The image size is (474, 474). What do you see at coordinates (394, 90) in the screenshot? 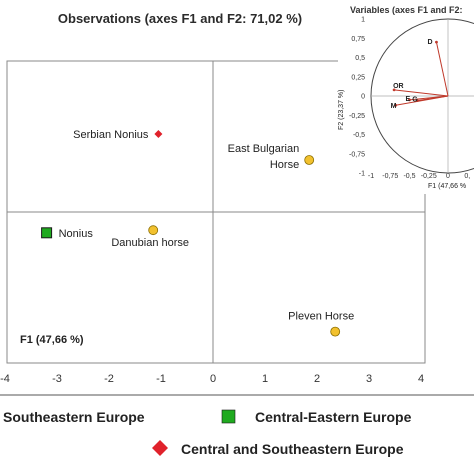
I see `vector-tip-or` at bounding box center [394, 90].